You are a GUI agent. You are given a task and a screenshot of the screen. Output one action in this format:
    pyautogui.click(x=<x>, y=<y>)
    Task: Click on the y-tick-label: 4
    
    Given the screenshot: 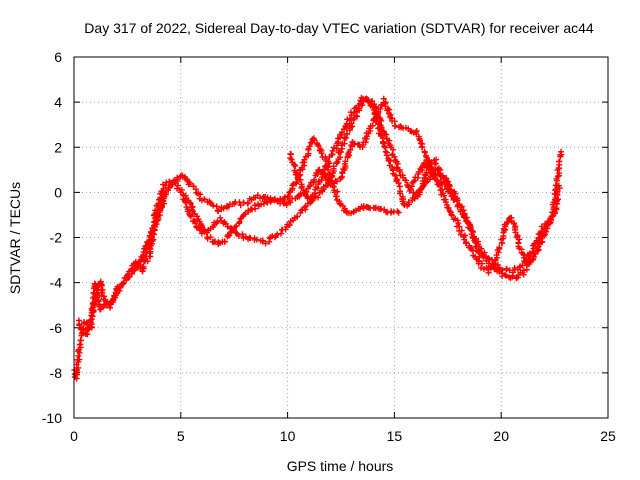 What is the action you would take?
    pyautogui.click(x=58, y=102)
    